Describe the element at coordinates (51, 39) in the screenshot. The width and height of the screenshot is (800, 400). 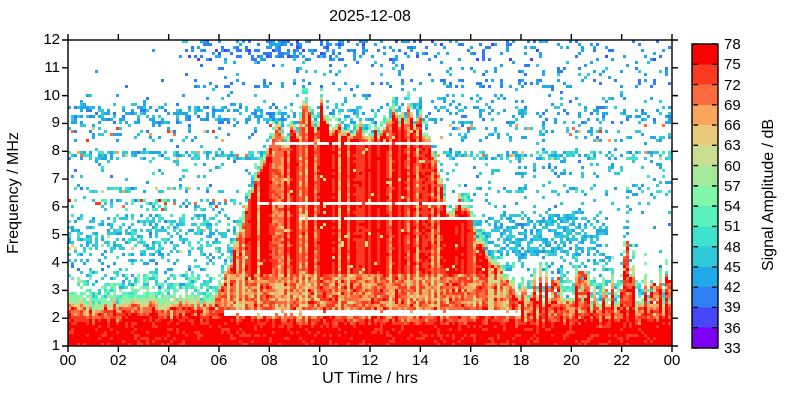
I see `y-tick-label: 12` at that location.